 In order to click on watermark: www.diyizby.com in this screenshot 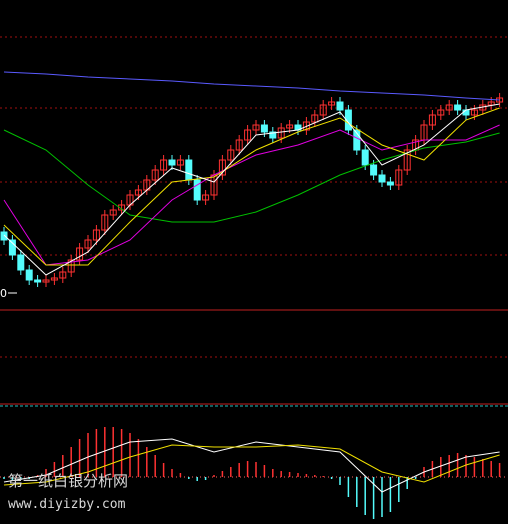, I will do `click(67, 504)`.